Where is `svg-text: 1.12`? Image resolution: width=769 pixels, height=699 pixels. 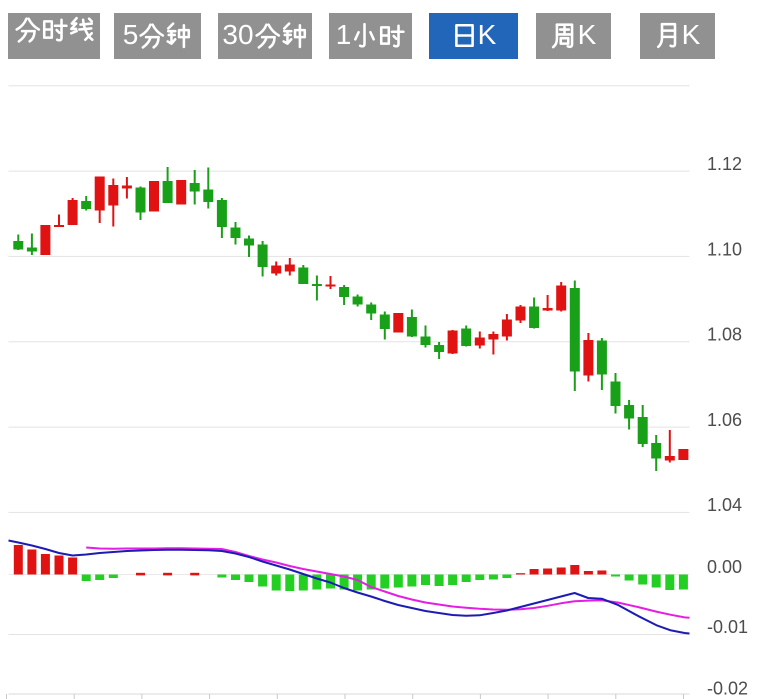 svg-text: 1.12 is located at coordinates (724, 164).